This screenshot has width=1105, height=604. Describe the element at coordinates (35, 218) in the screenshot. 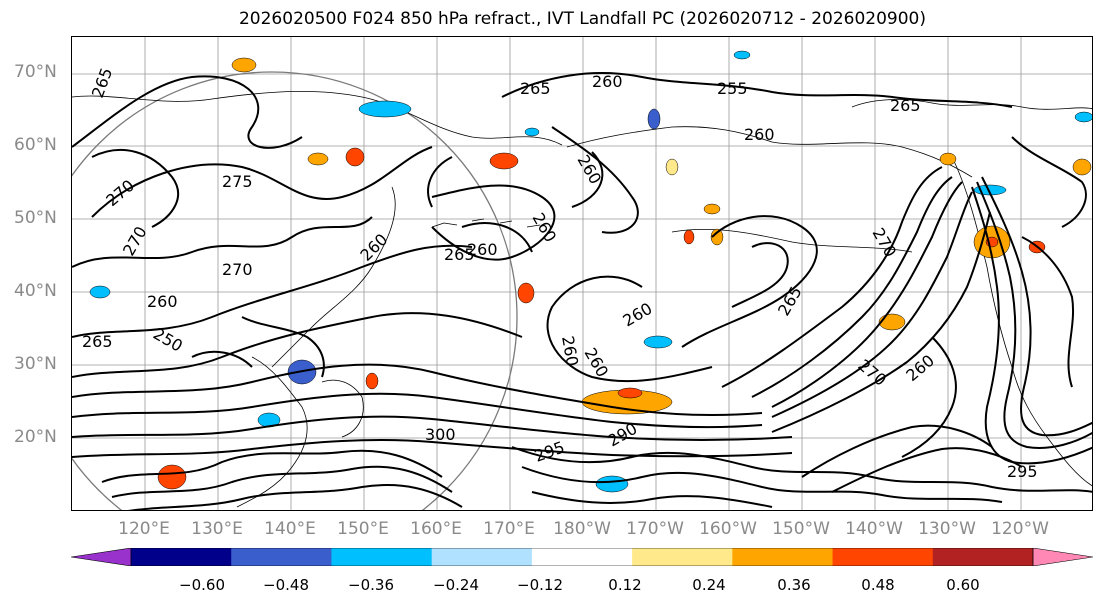

I see `latitude-label: 50°N` at that location.